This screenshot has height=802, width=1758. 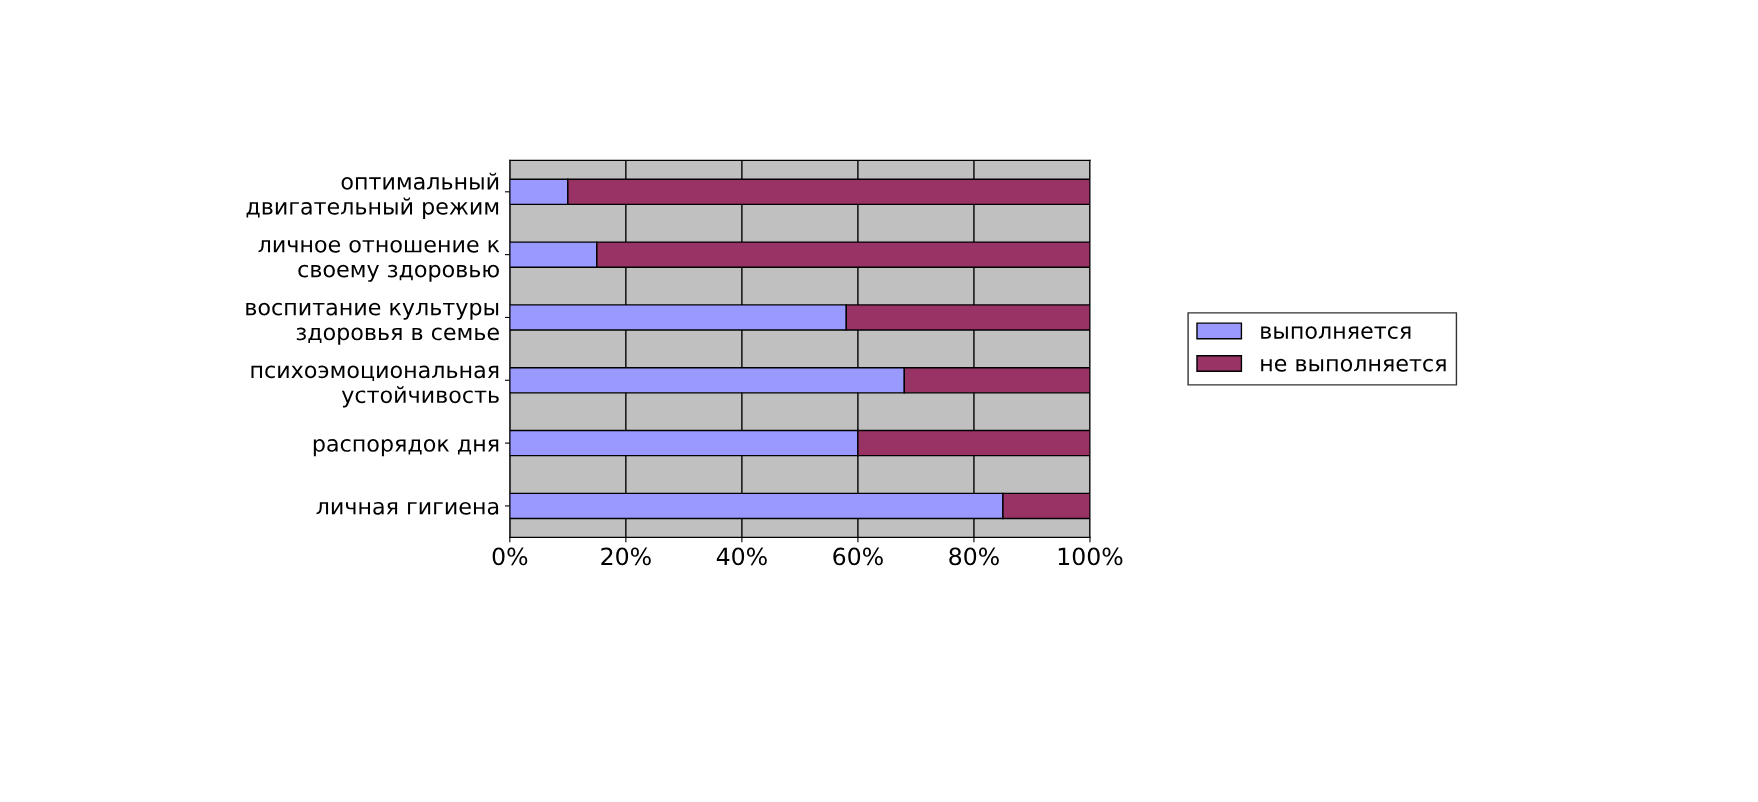 I want to click on x-tick-label: 60%, so click(x=858, y=556).